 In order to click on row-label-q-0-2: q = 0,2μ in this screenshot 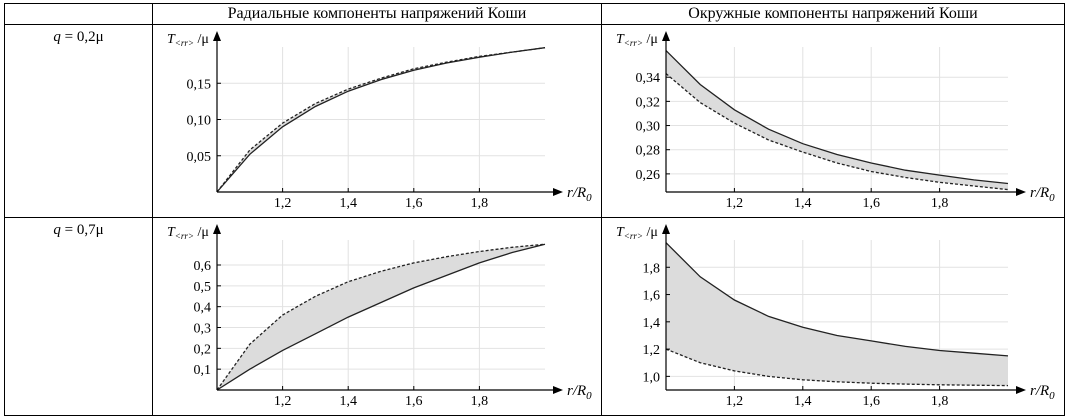, I will do `click(78, 121)`.